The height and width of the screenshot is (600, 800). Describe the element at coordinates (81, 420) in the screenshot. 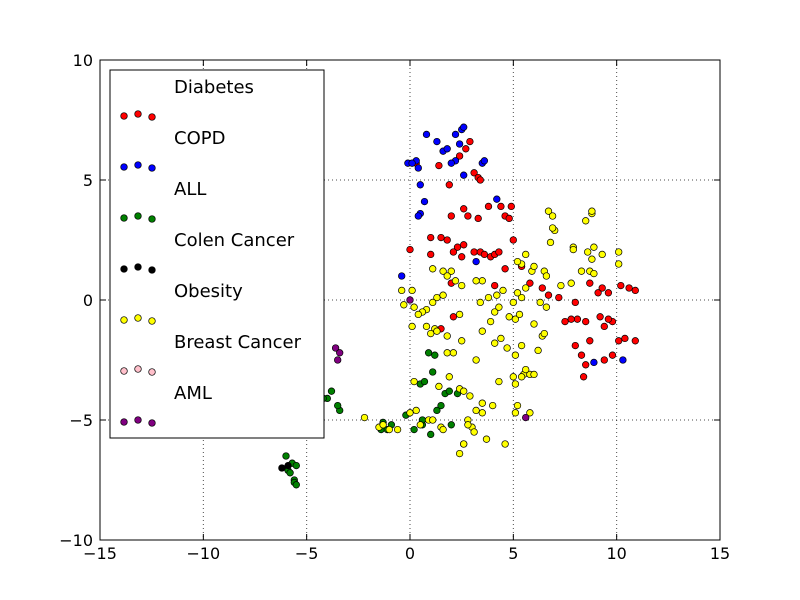

I see `y-tick-label: −5` at that location.